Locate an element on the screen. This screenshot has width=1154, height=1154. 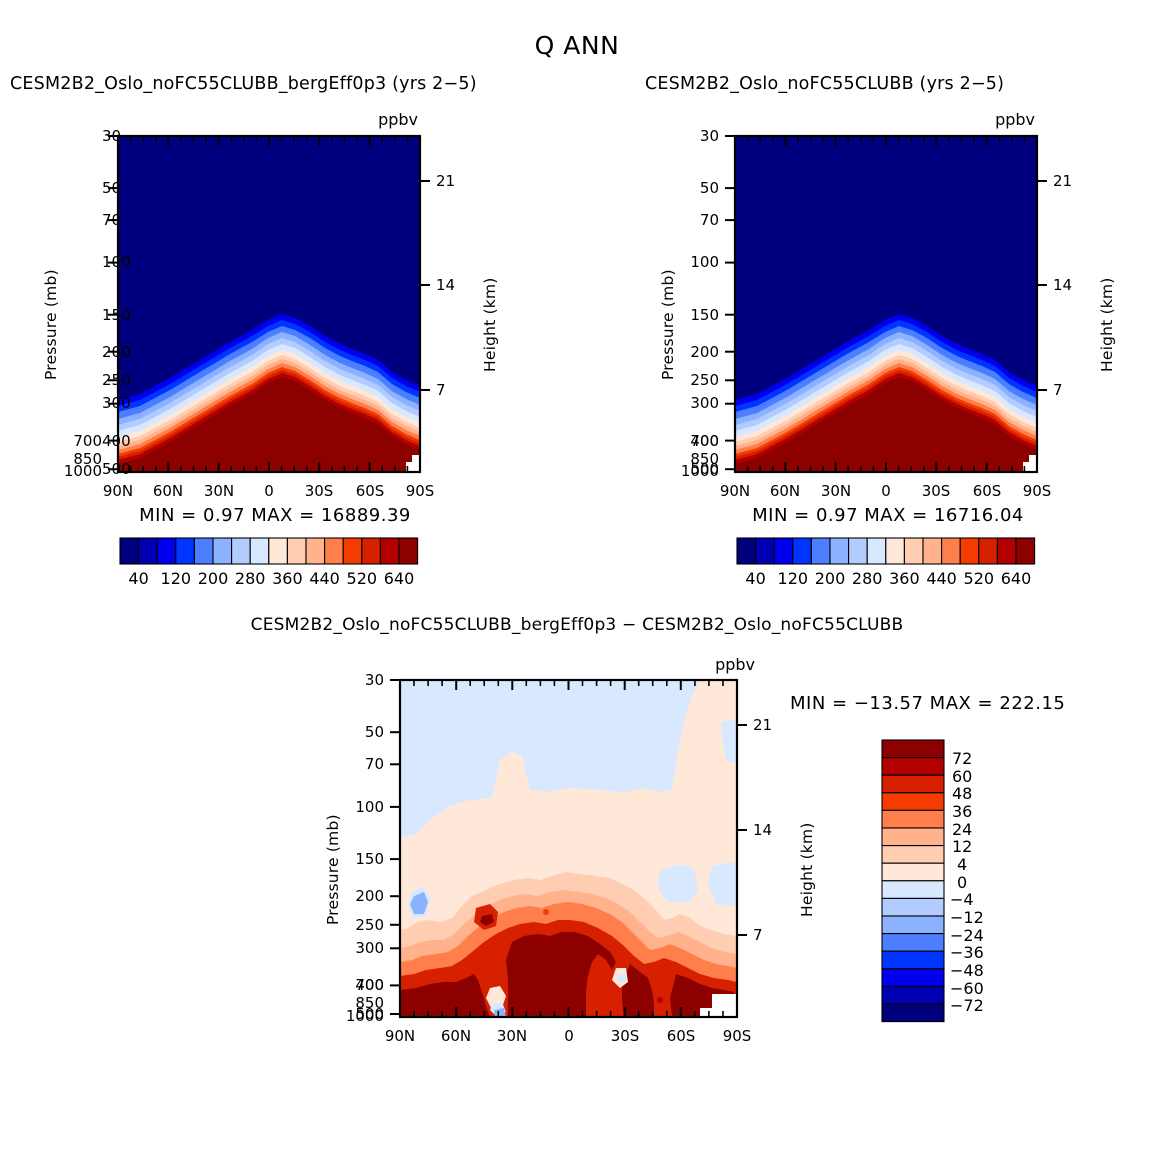
panel-top-right-units: ppbv is located at coordinates (1015, 119).